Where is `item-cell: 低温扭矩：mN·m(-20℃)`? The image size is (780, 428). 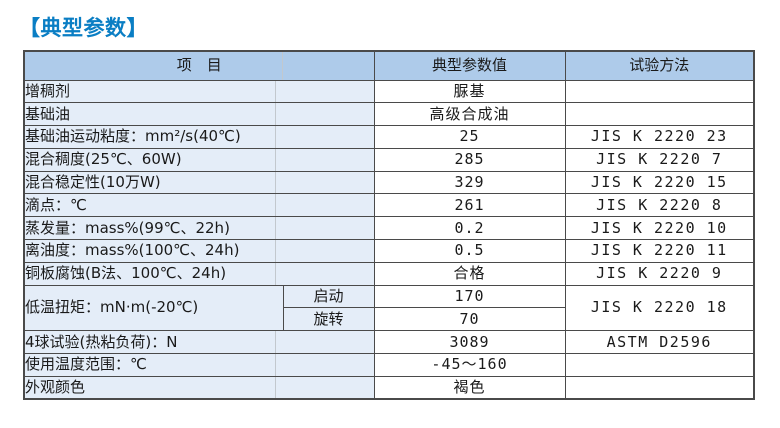
item-cell: 低温扭矩：mN·m(-20℃) is located at coordinates (153, 308).